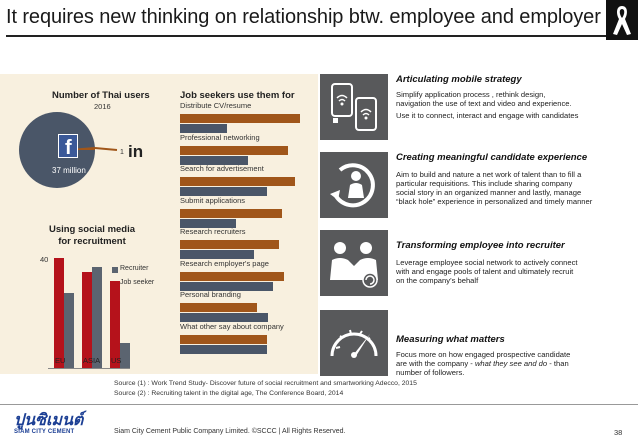 The height and width of the screenshot is (442, 638). What do you see at coordinates (450, 339) in the screenshot?
I see `section-measuring-title: Measuring what matters` at bounding box center [450, 339].